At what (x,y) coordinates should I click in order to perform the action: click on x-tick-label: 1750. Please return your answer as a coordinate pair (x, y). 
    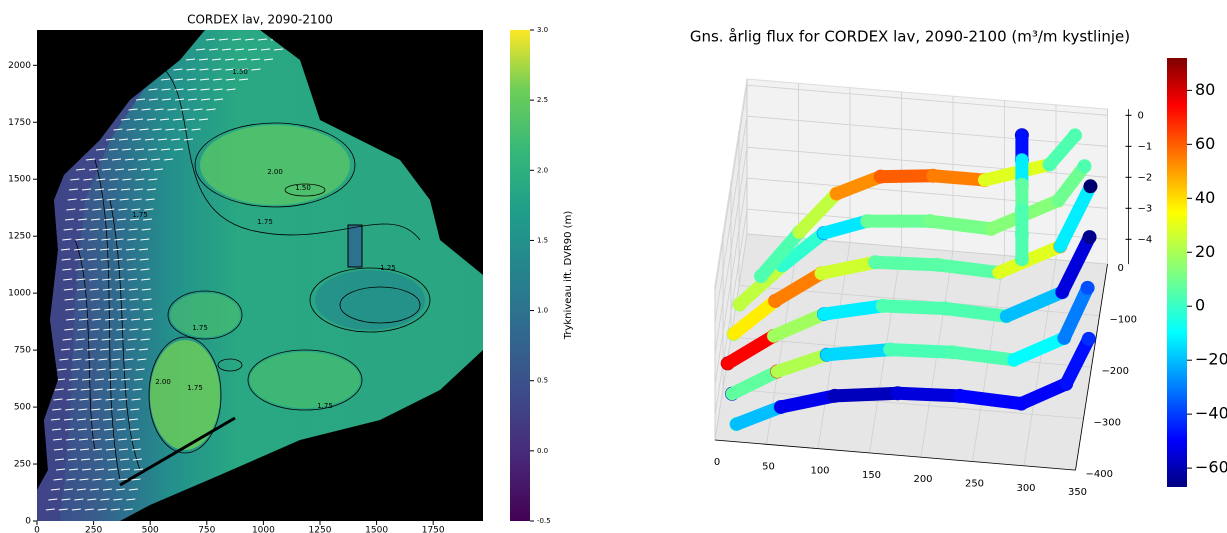
    Looking at the image, I should click on (433, 529).